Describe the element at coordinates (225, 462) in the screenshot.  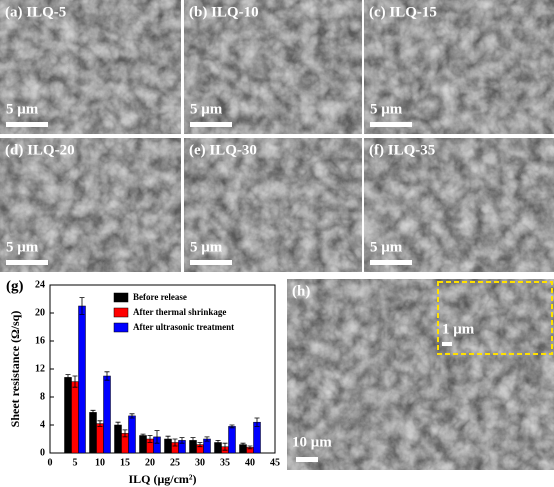
I see `x-tick-label: 35` at that location.